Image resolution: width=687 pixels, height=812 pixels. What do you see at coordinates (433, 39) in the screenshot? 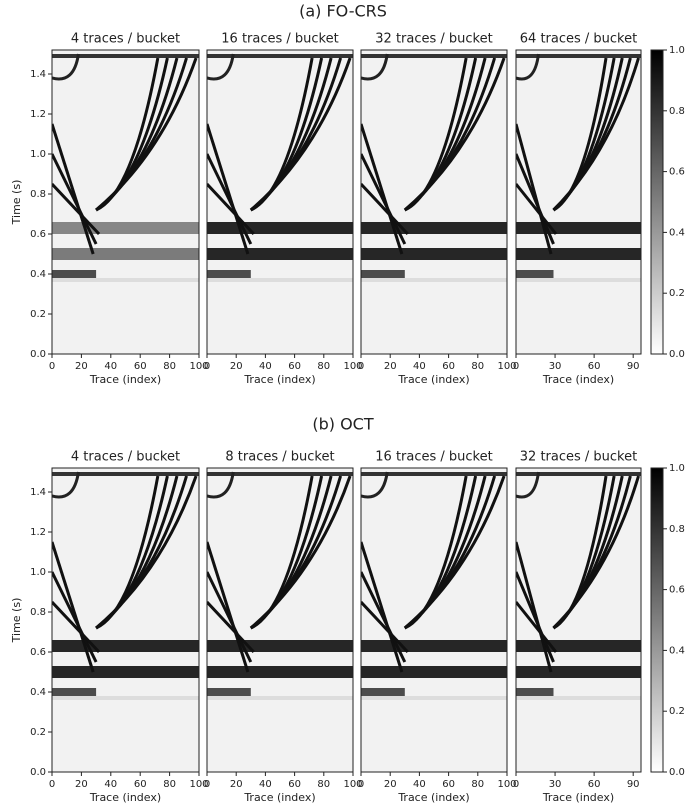
I see `panel-title: 32 traces / bucket` at bounding box center [433, 39].